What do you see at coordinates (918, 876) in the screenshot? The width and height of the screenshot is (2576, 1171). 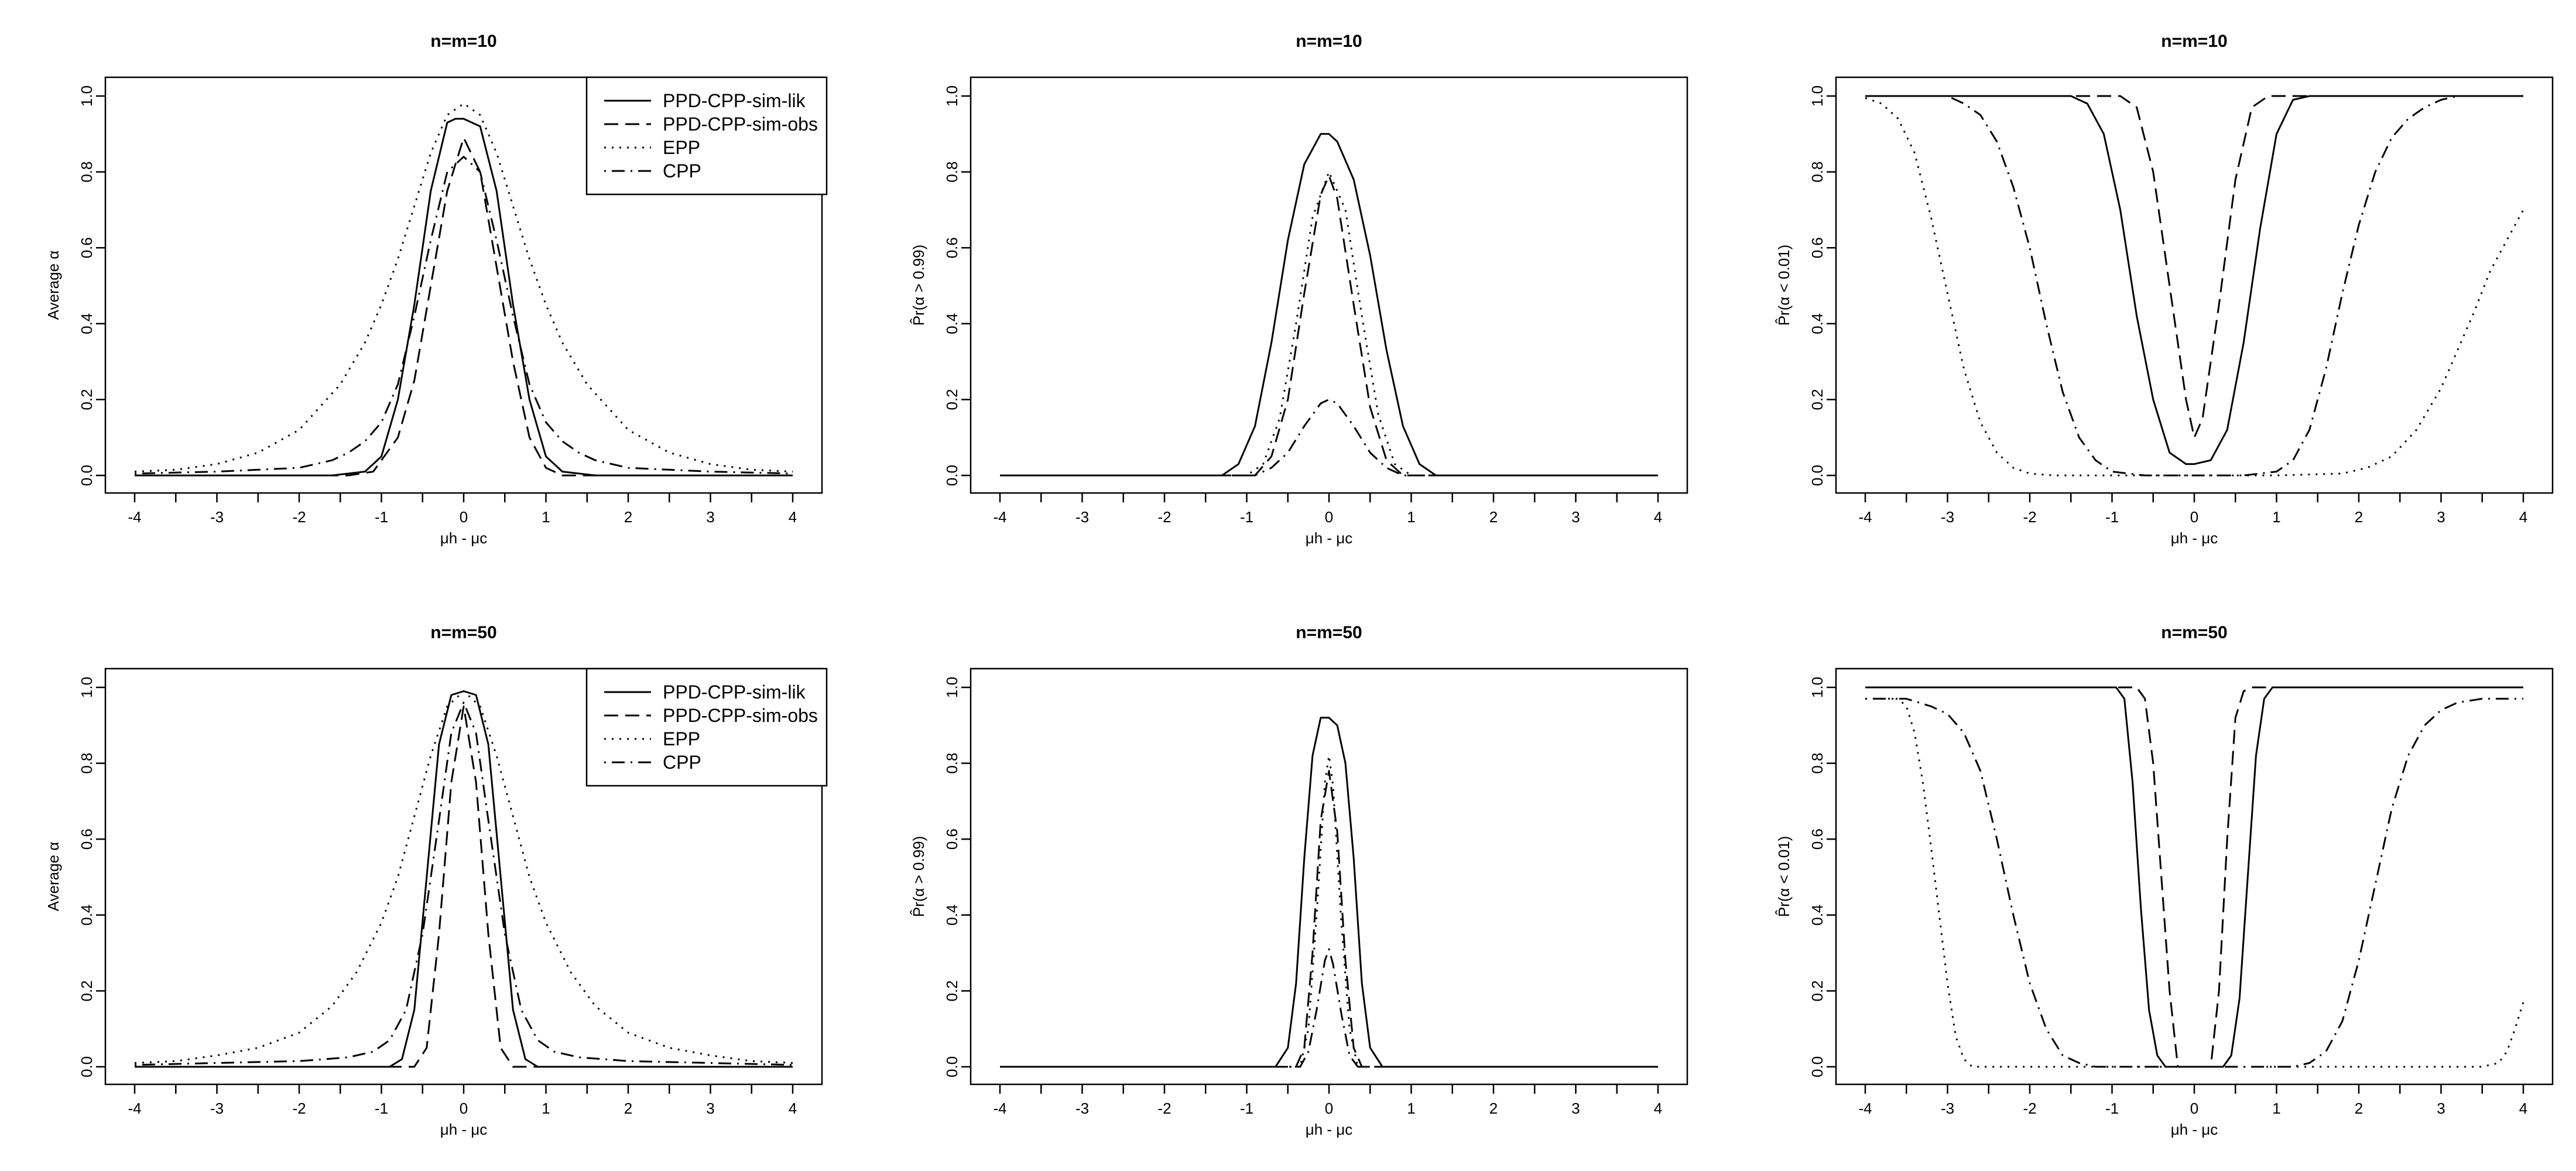 I see `y-axis-label: P̂r(α > 0.99)` at bounding box center [918, 876].